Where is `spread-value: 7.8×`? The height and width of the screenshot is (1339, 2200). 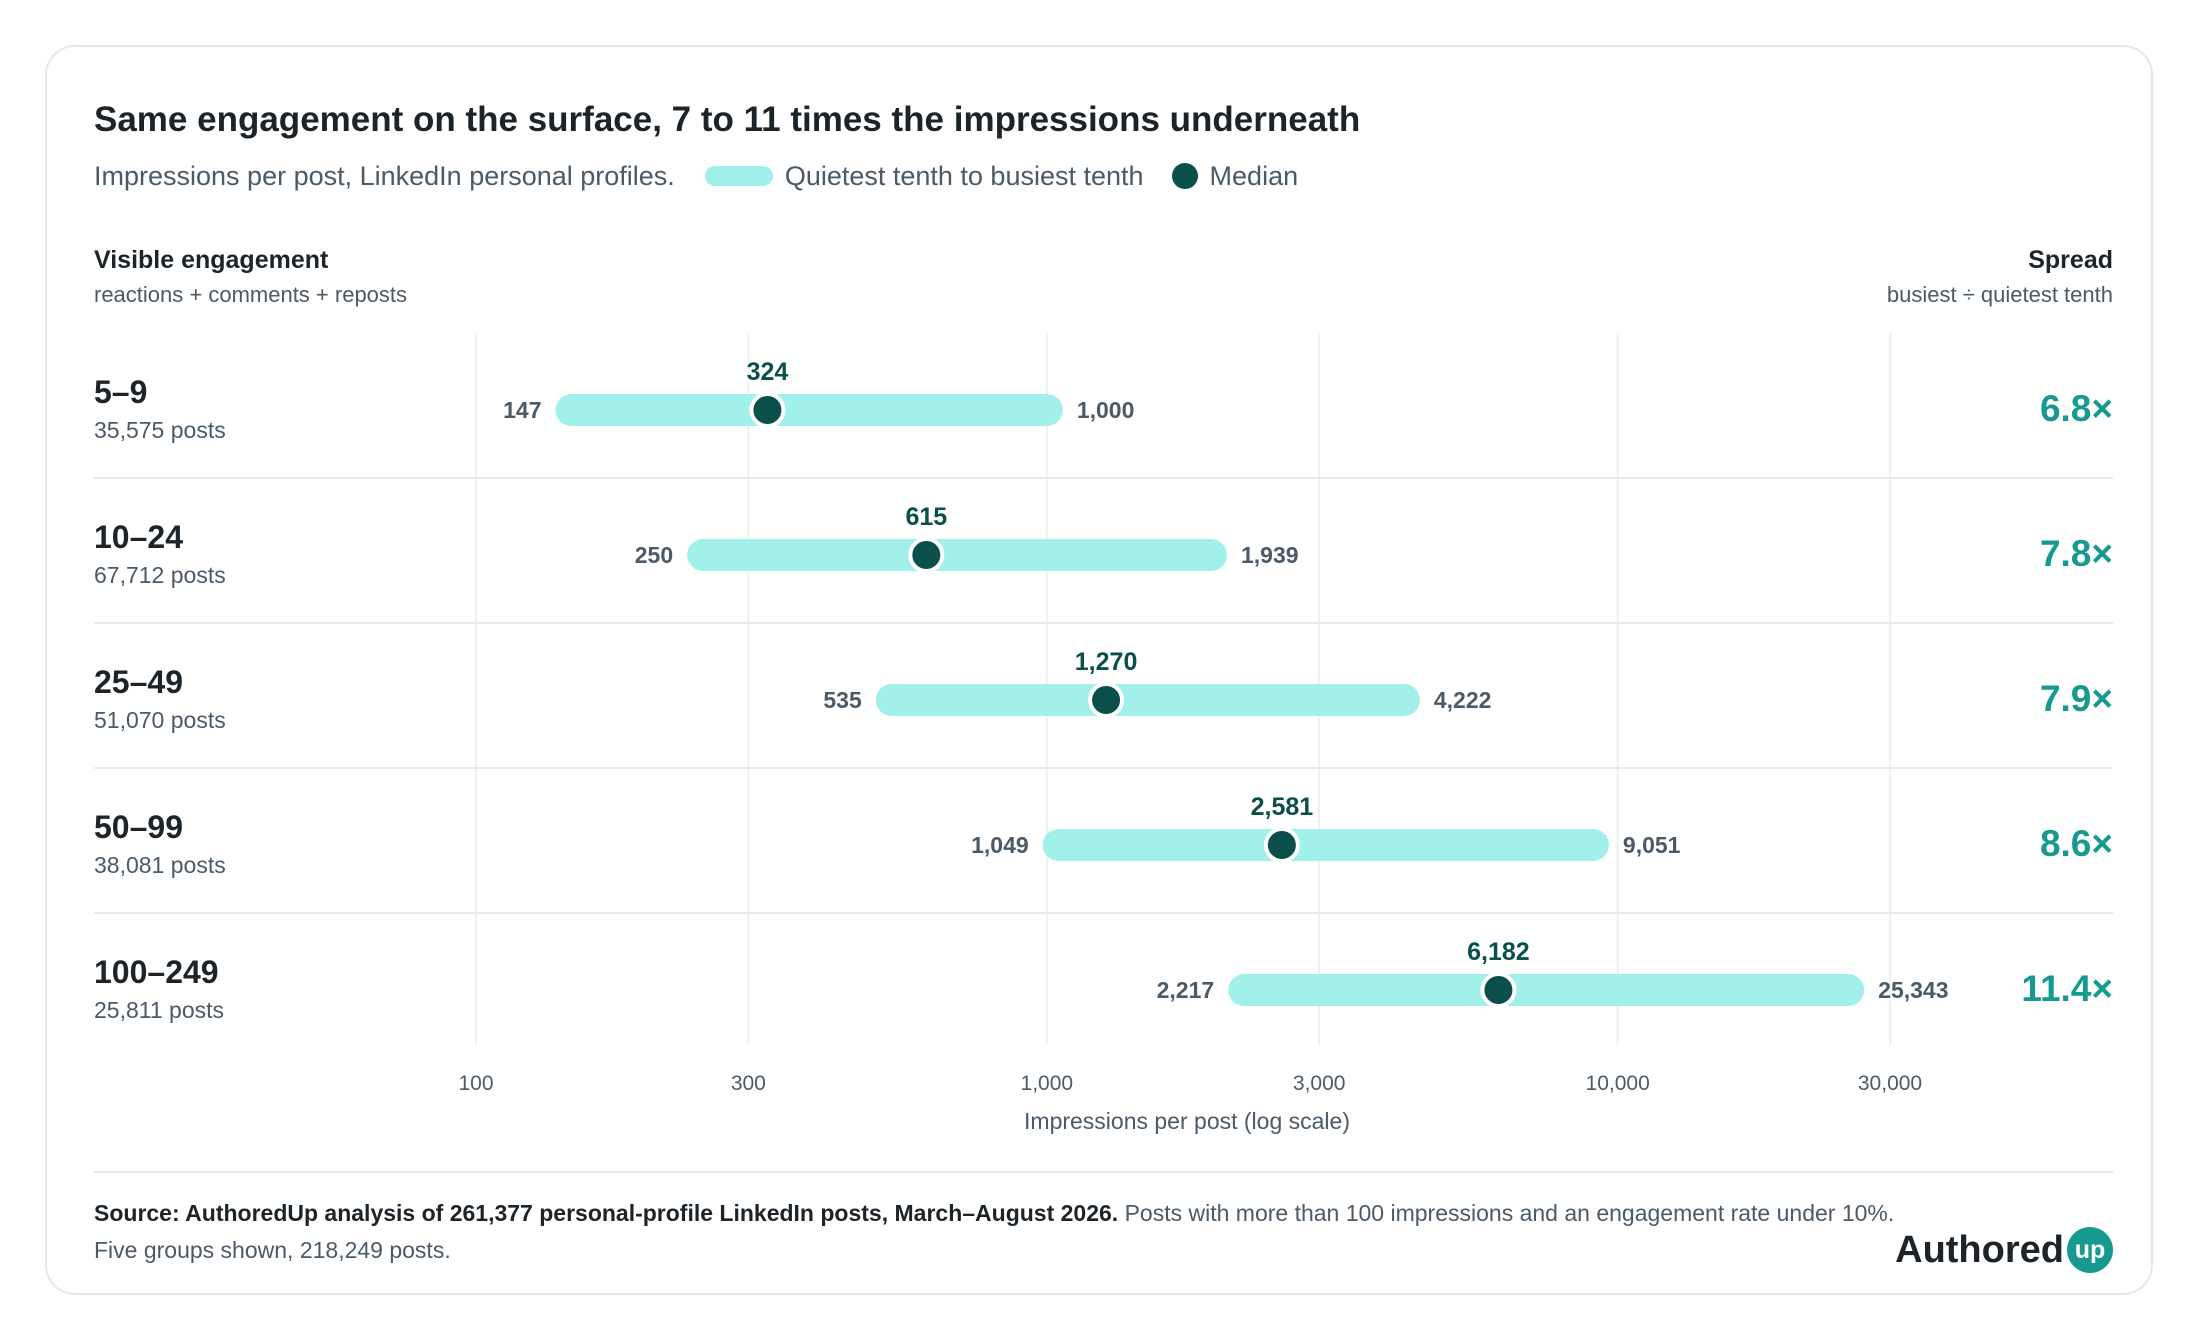 spread-value: 7.8× is located at coordinates (2076, 553).